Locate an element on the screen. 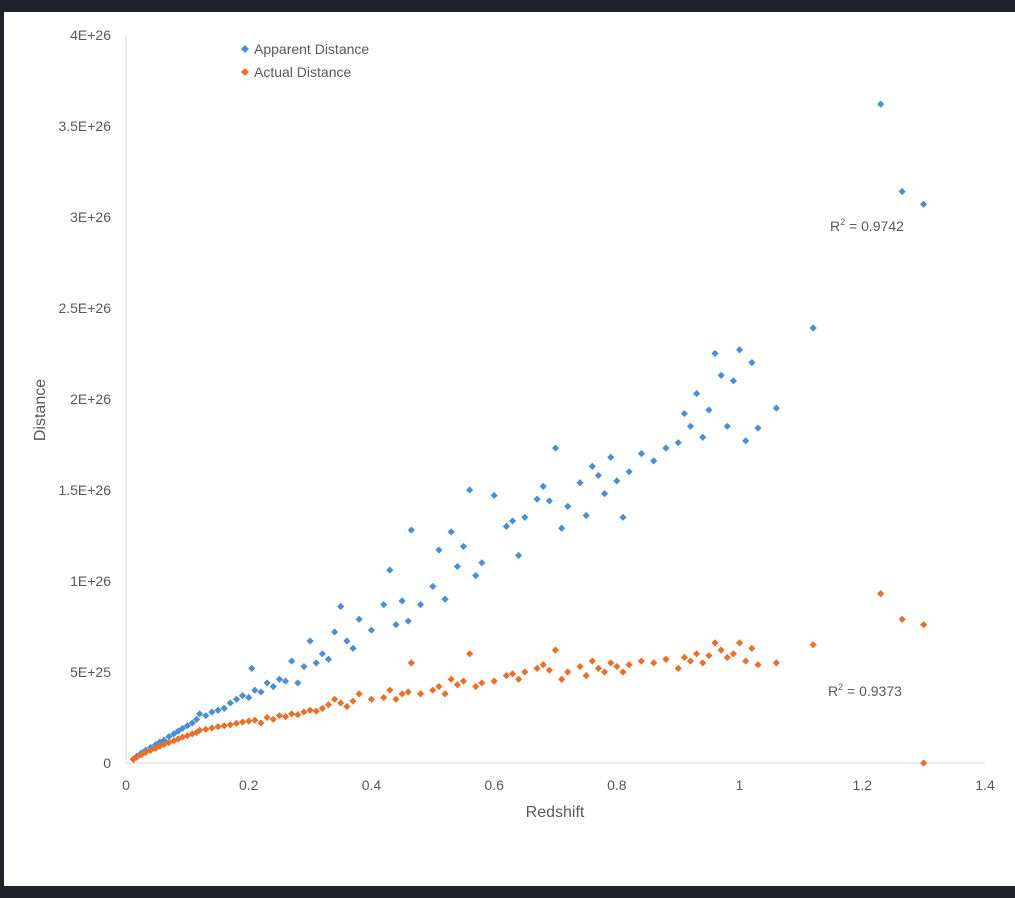 This screenshot has width=1015, height=898. y-tick-label: 4E+26 is located at coordinates (90, 35).